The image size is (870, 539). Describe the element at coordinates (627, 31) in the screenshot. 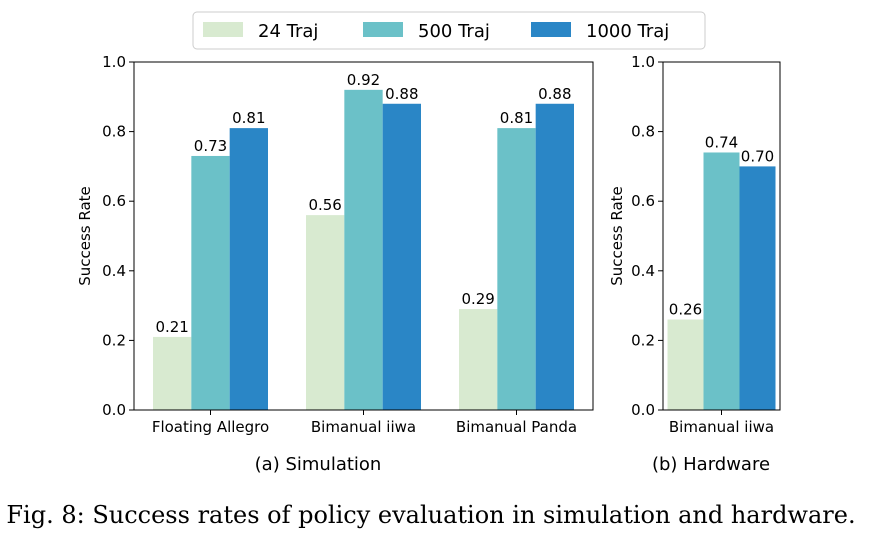

I see `legend-label-1000-traj: 1000 Traj` at that location.